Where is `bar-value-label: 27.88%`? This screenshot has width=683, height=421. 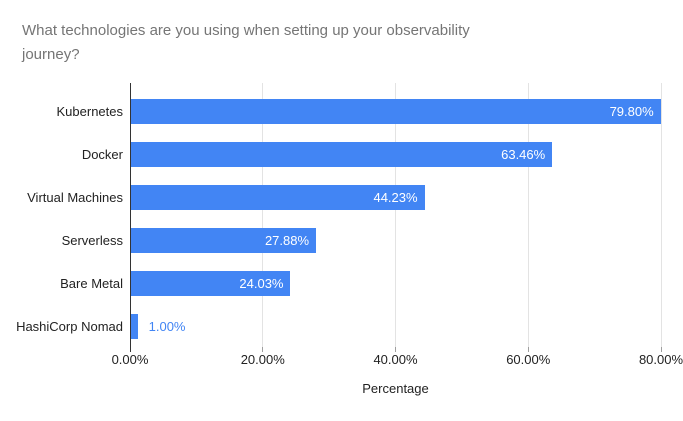 bar-value-label: 27.88% is located at coordinates (287, 240).